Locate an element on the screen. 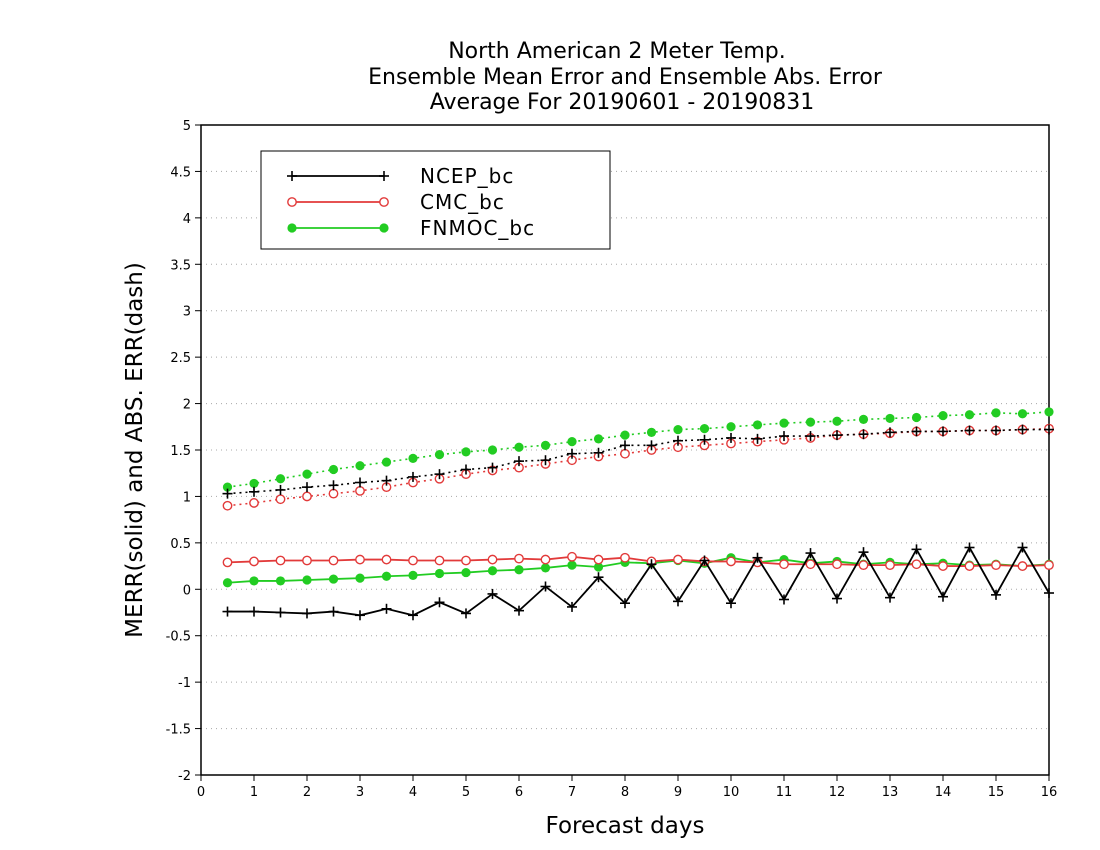  y-tick-label: 4 is located at coordinates (187, 219).